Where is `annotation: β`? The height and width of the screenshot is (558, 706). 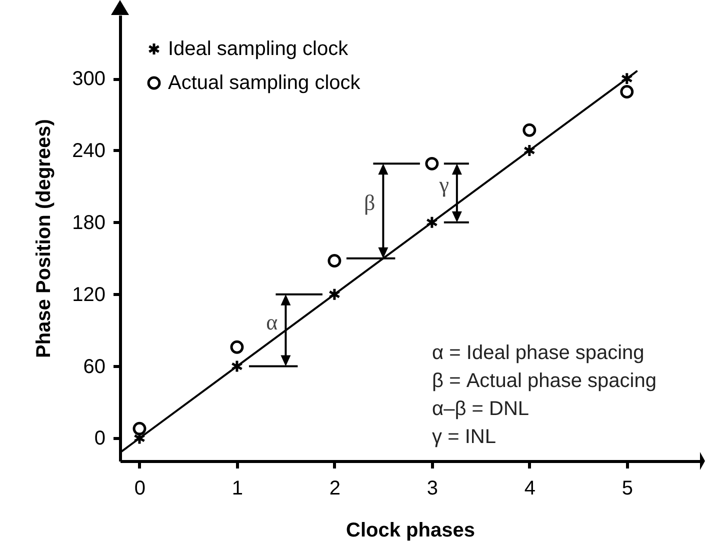 annotation: β is located at coordinates (370, 203).